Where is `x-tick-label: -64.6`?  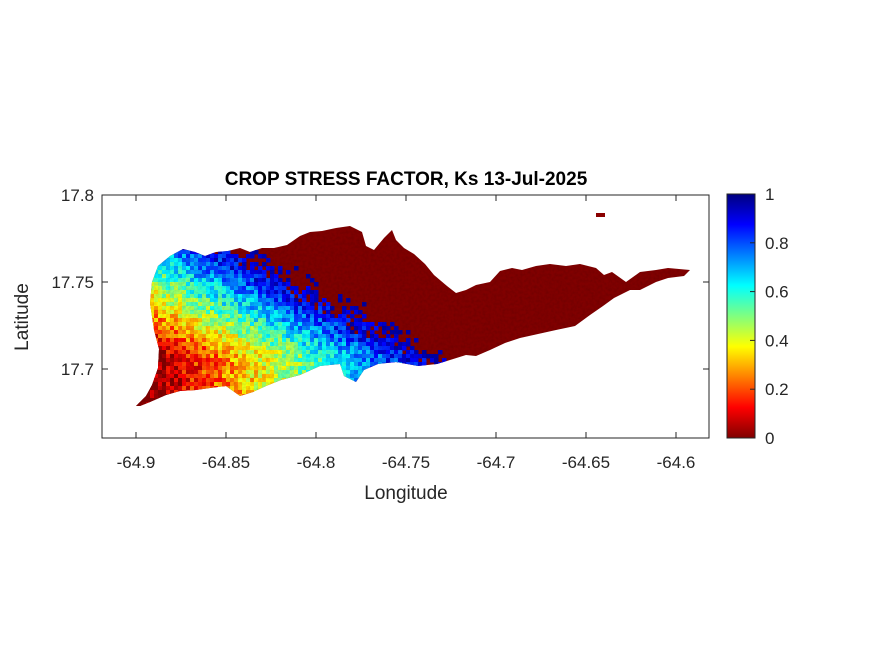
x-tick-label: -64.6 is located at coordinates (676, 462).